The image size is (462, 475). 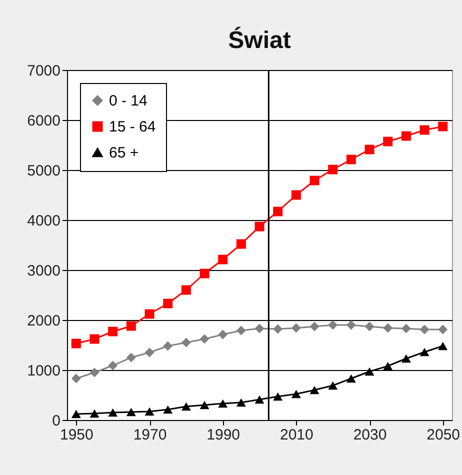 What do you see at coordinates (128, 101) in the screenshot?
I see `legend-label: 0 - 14` at bounding box center [128, 101].